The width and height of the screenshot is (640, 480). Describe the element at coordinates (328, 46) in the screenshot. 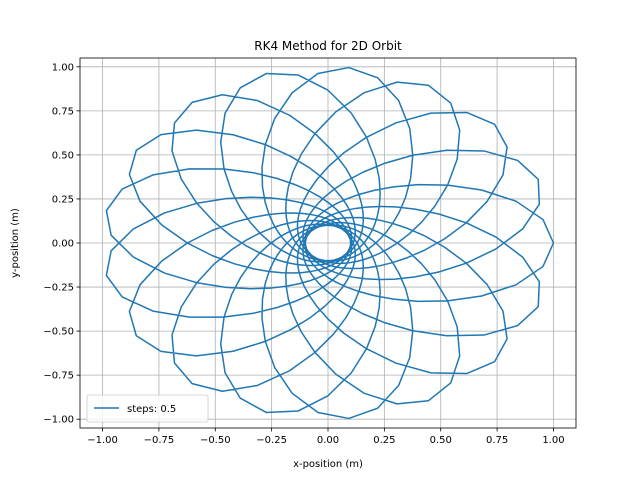

I see `chart-title: RK4 Method for 2D Orbit` at that location.